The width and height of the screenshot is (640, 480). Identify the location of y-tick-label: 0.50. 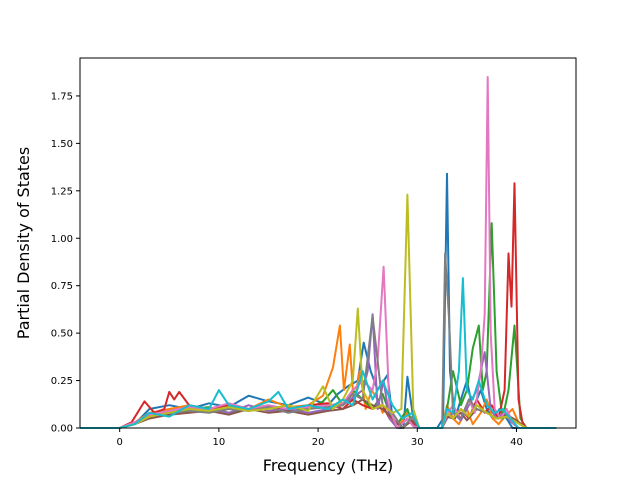
(62, 334).